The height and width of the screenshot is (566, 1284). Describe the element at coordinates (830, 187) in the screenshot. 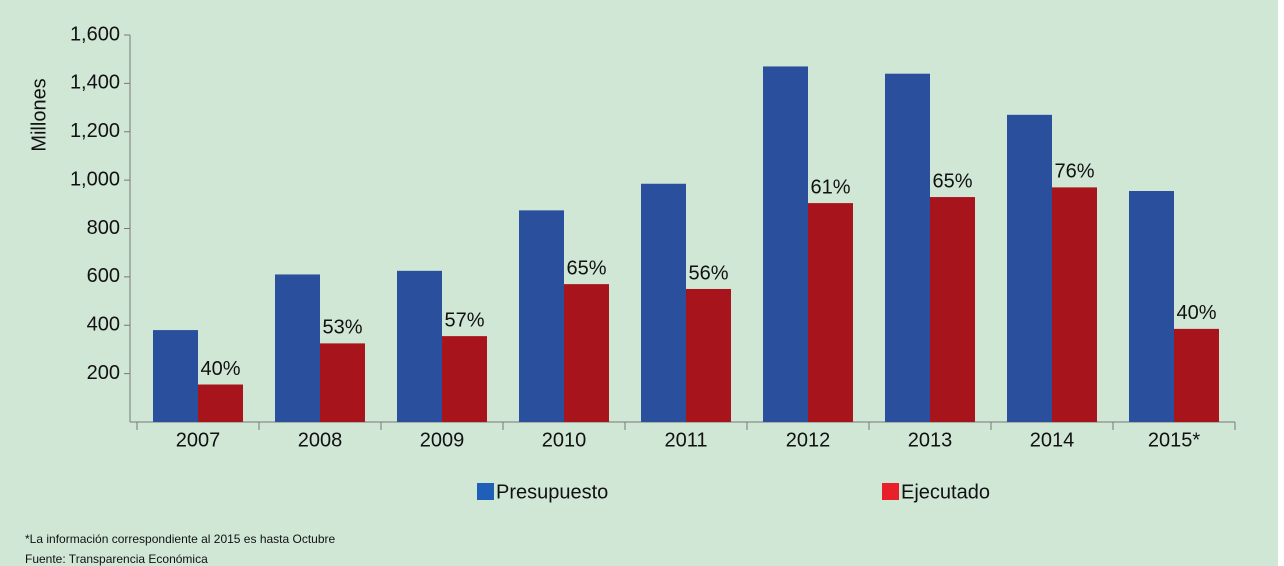

I see `data-label: 61%` at that location.